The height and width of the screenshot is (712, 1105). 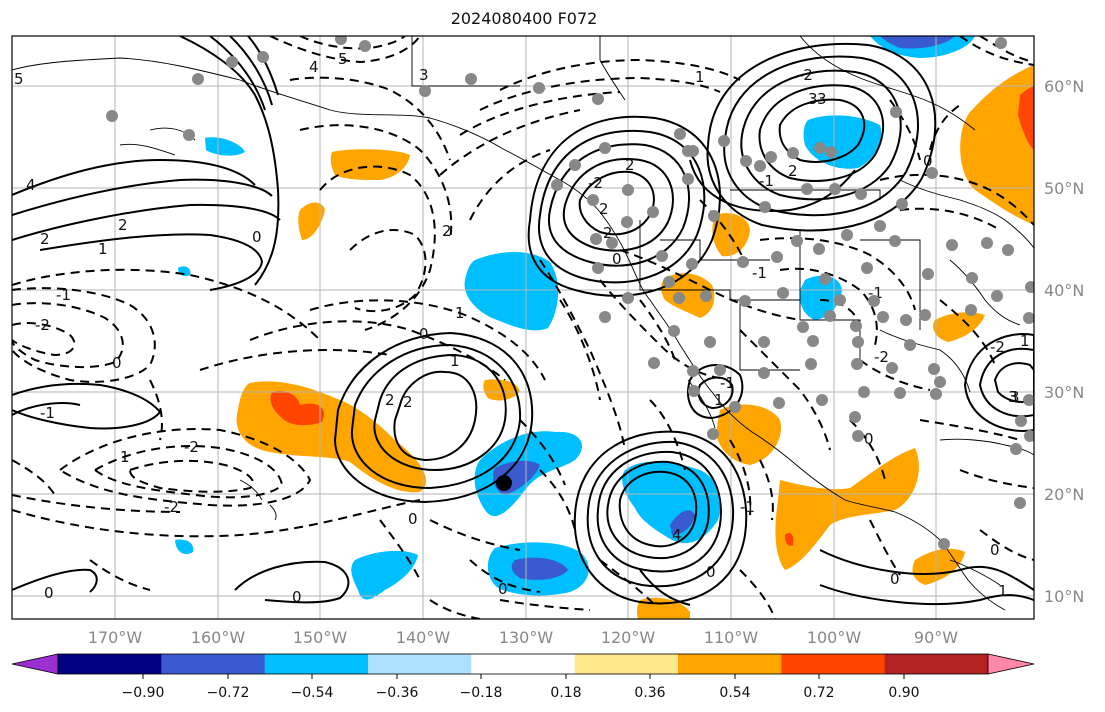 What do you see at coordinates (1064, 596) in the screenshot?
I see `lat-label: 10°N` at bounding box center [1064, 596].